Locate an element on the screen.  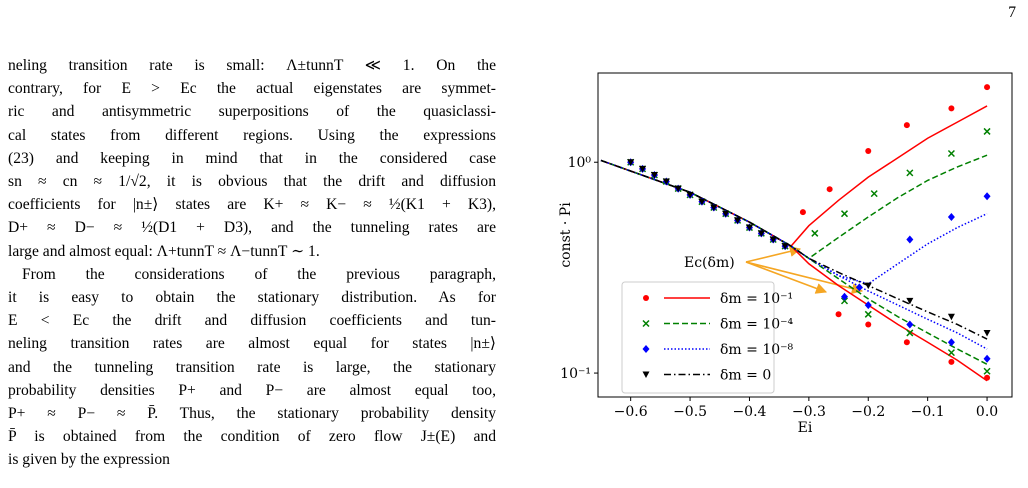
annotation-arrows is located at coordinates (804, 269).